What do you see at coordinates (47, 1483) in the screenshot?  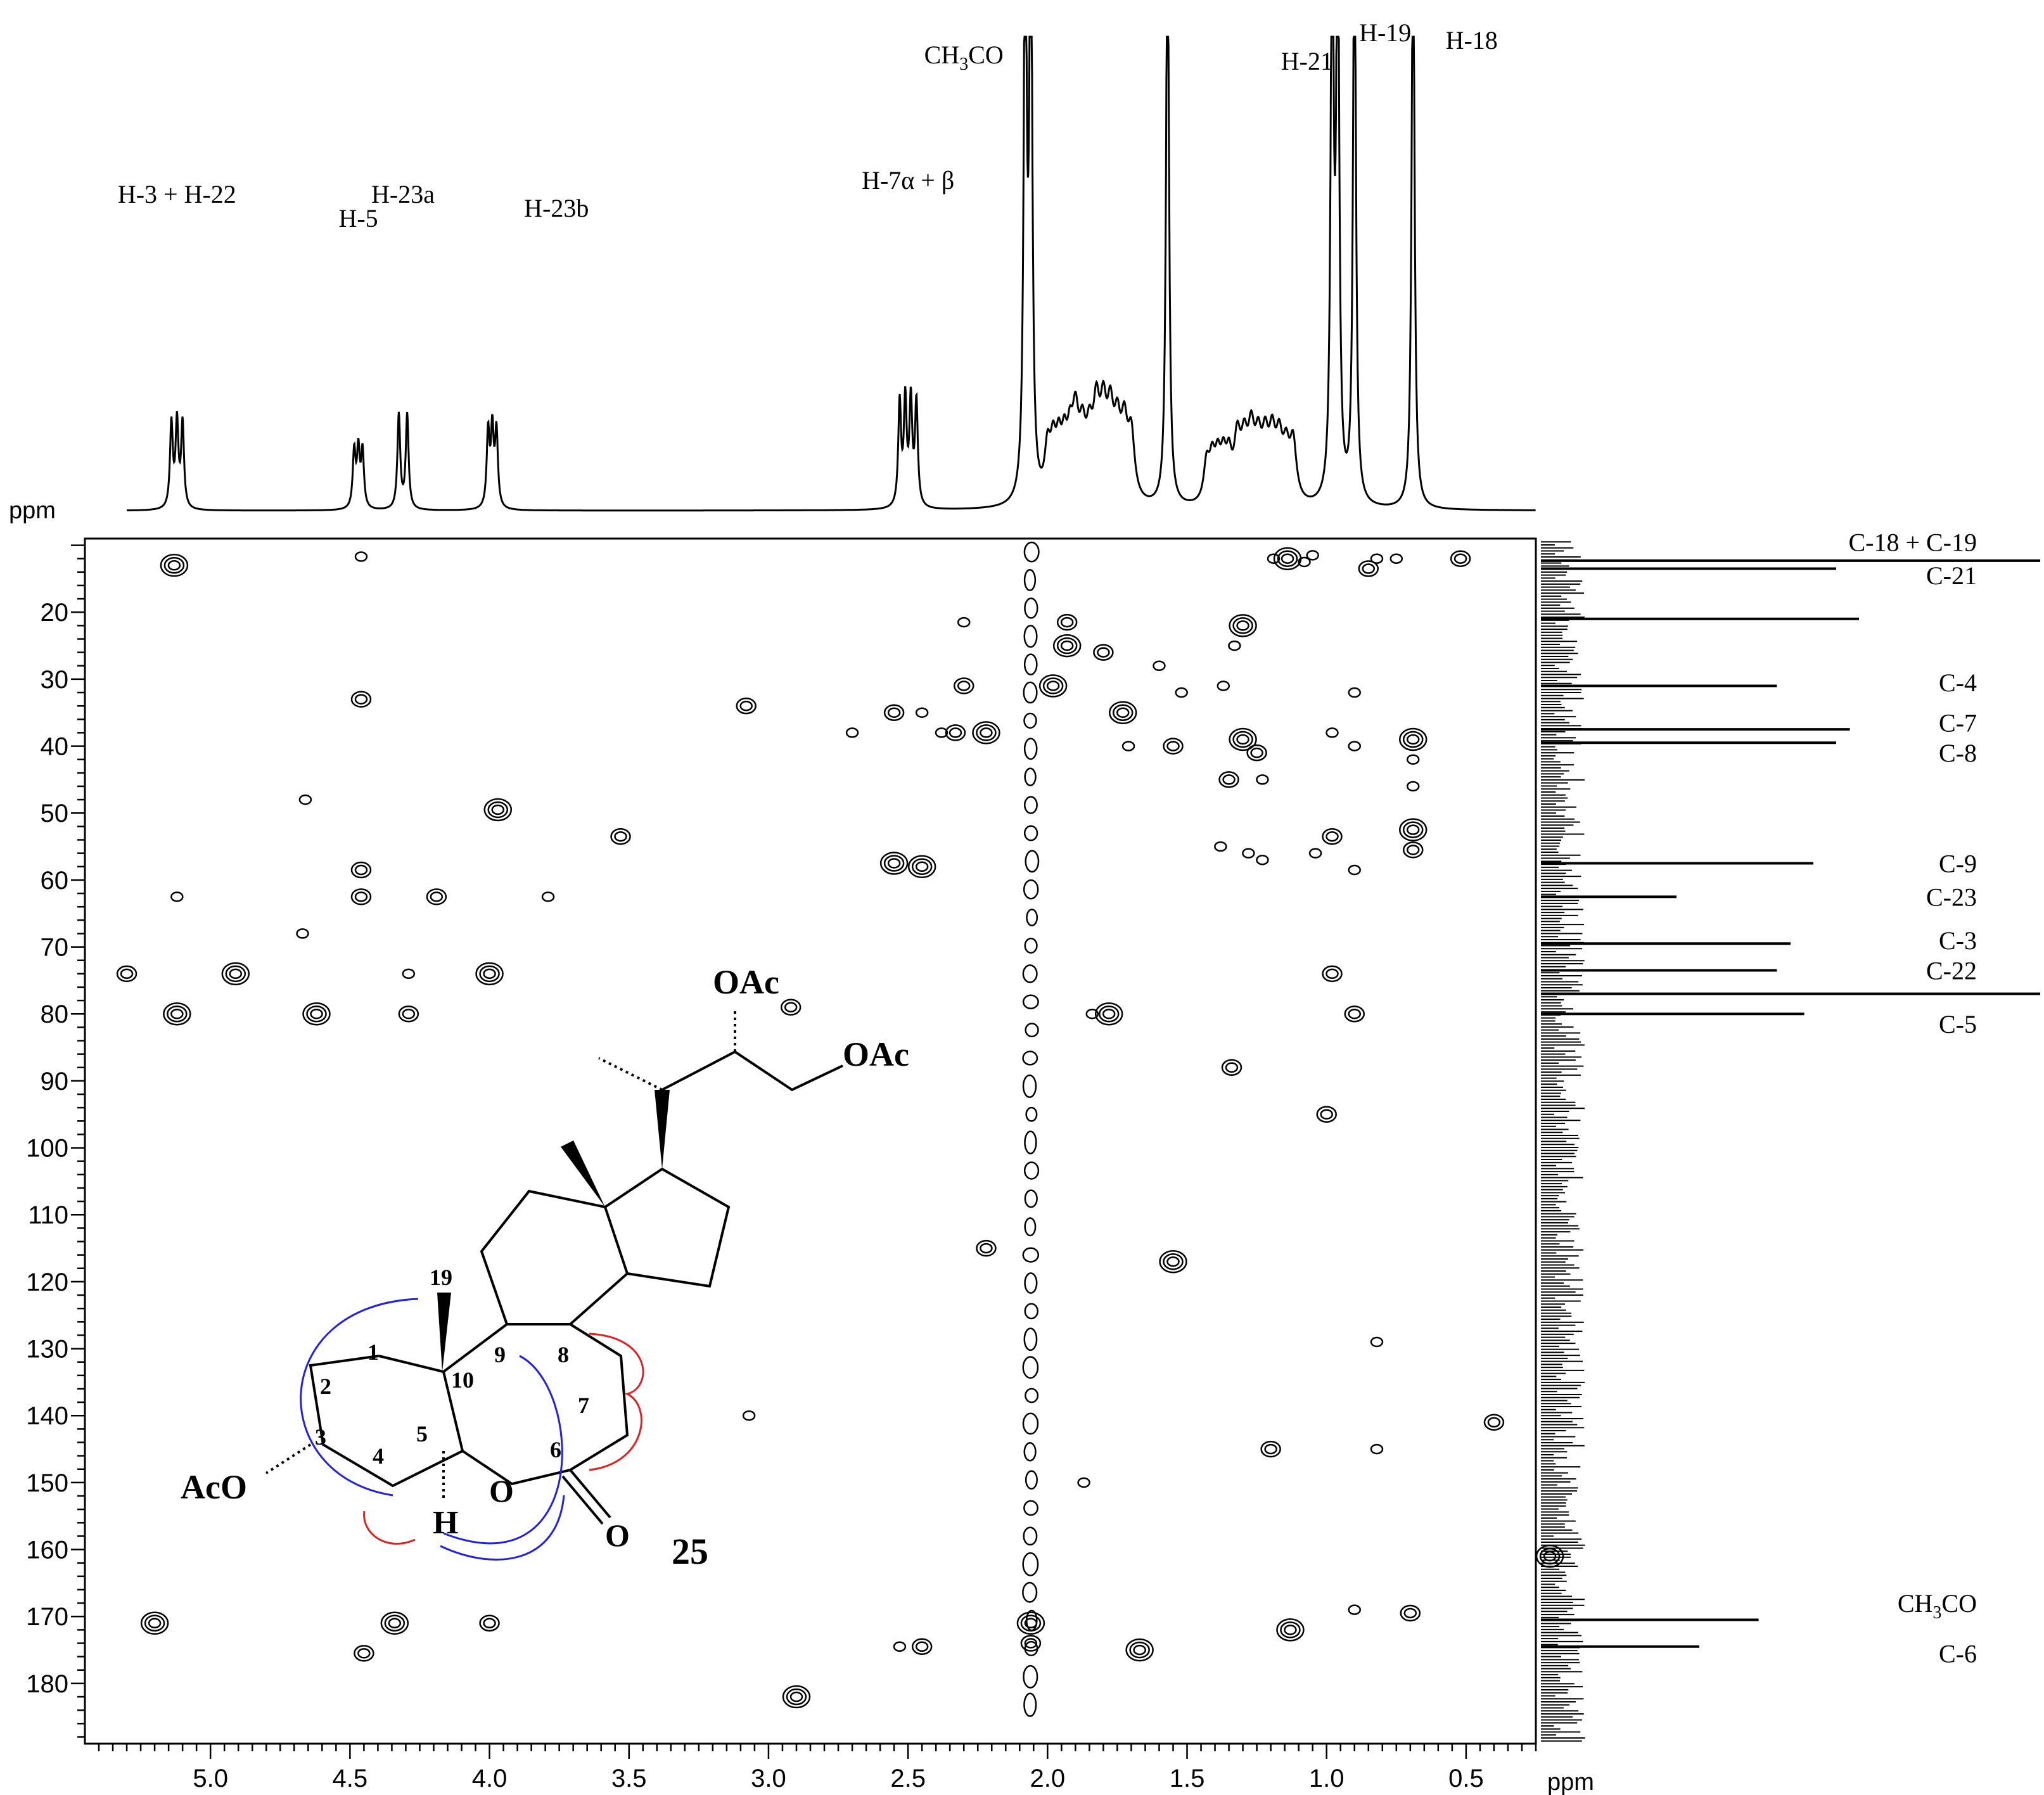 I see `y-tick-label: 150` at bounding box center [47, 1483].